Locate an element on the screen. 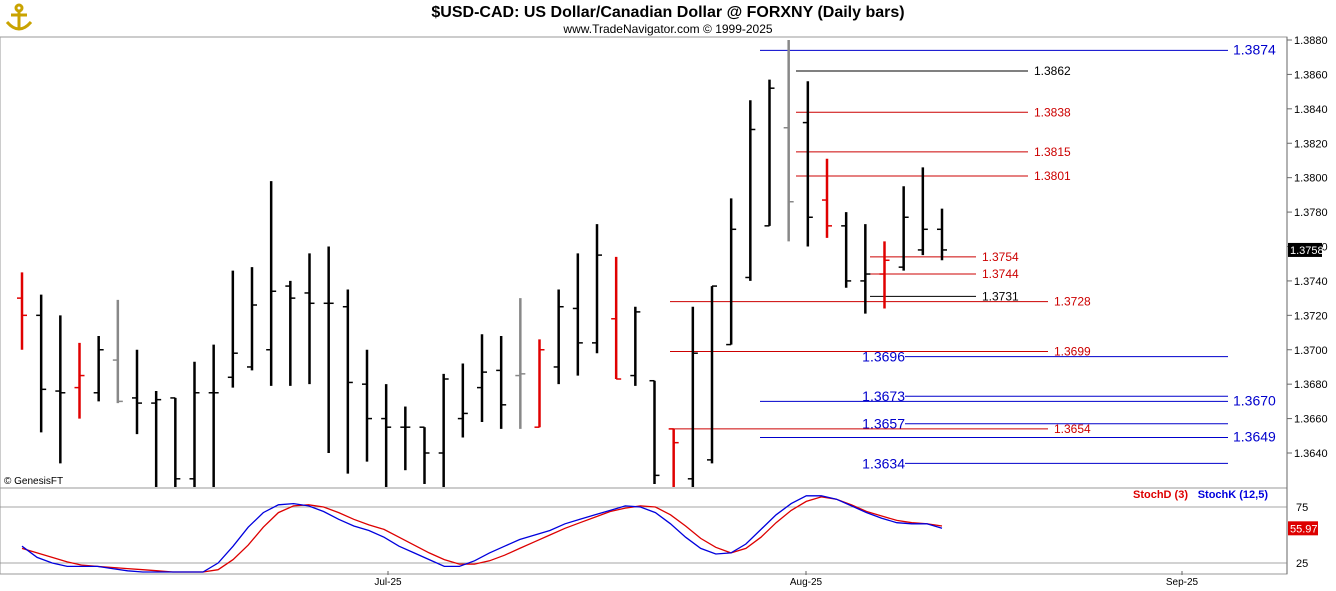 Image resolution: width=1336 pixels, height=591 pixels. anchor-icon is located at coordinates (19, 17).